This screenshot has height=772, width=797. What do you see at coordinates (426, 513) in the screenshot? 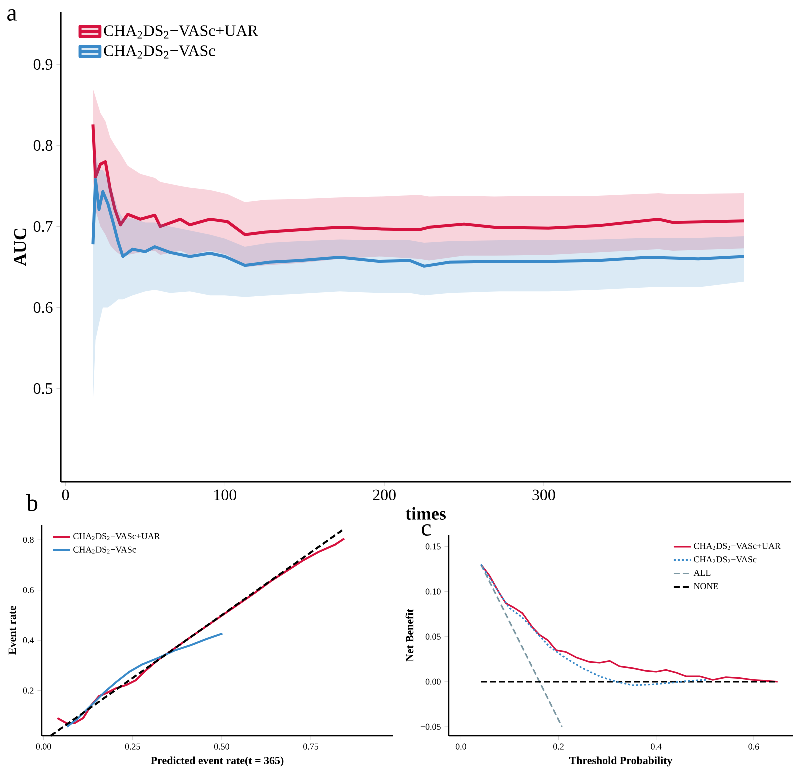
I see `x-axis-title: times` at bounding box center [426, 513].